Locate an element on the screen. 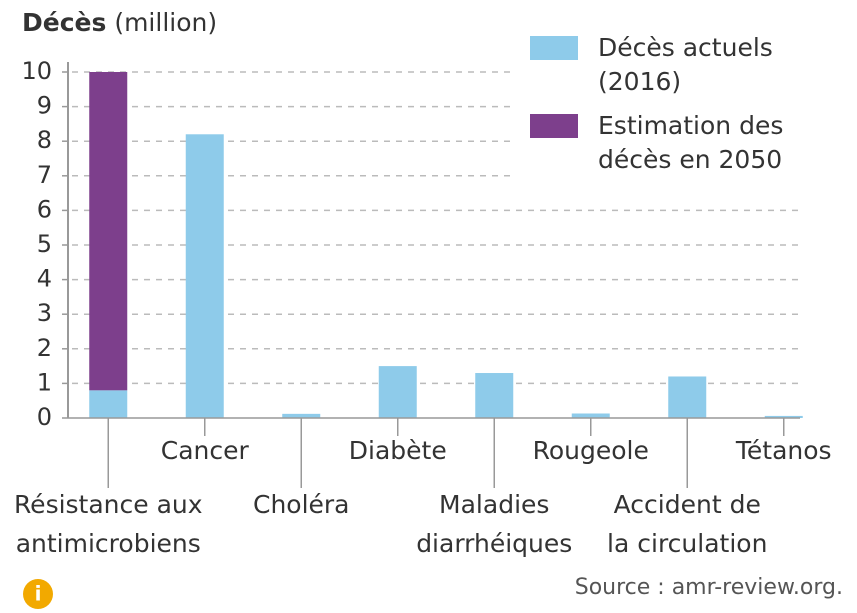 This screenshot has height=613, width=857. info-icon is located at coordinates (38, 594).